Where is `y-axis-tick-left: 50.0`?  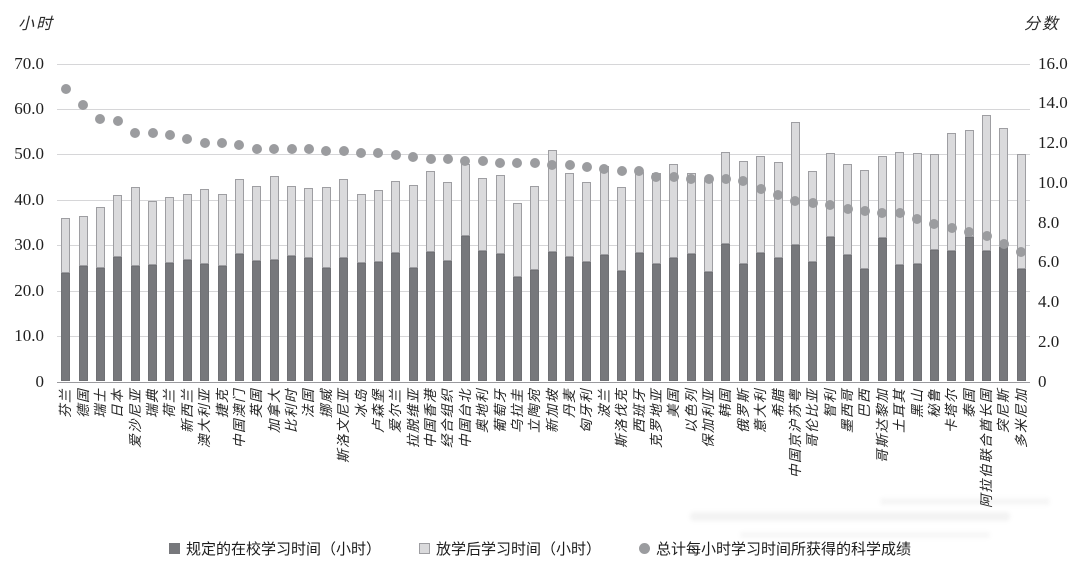 y-axis-tick-left: 50.0 is located at coordinates (29, 154).